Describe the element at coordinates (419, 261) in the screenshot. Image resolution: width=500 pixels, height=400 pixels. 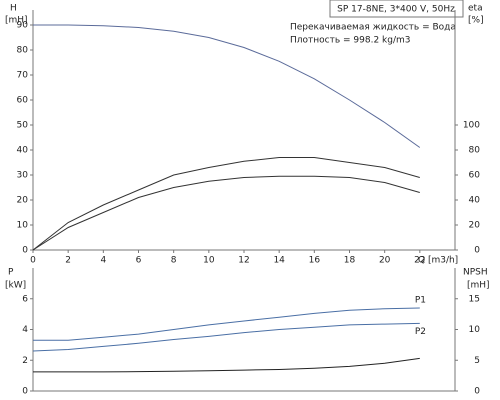
I see `x-tick-label: 22` at that location.